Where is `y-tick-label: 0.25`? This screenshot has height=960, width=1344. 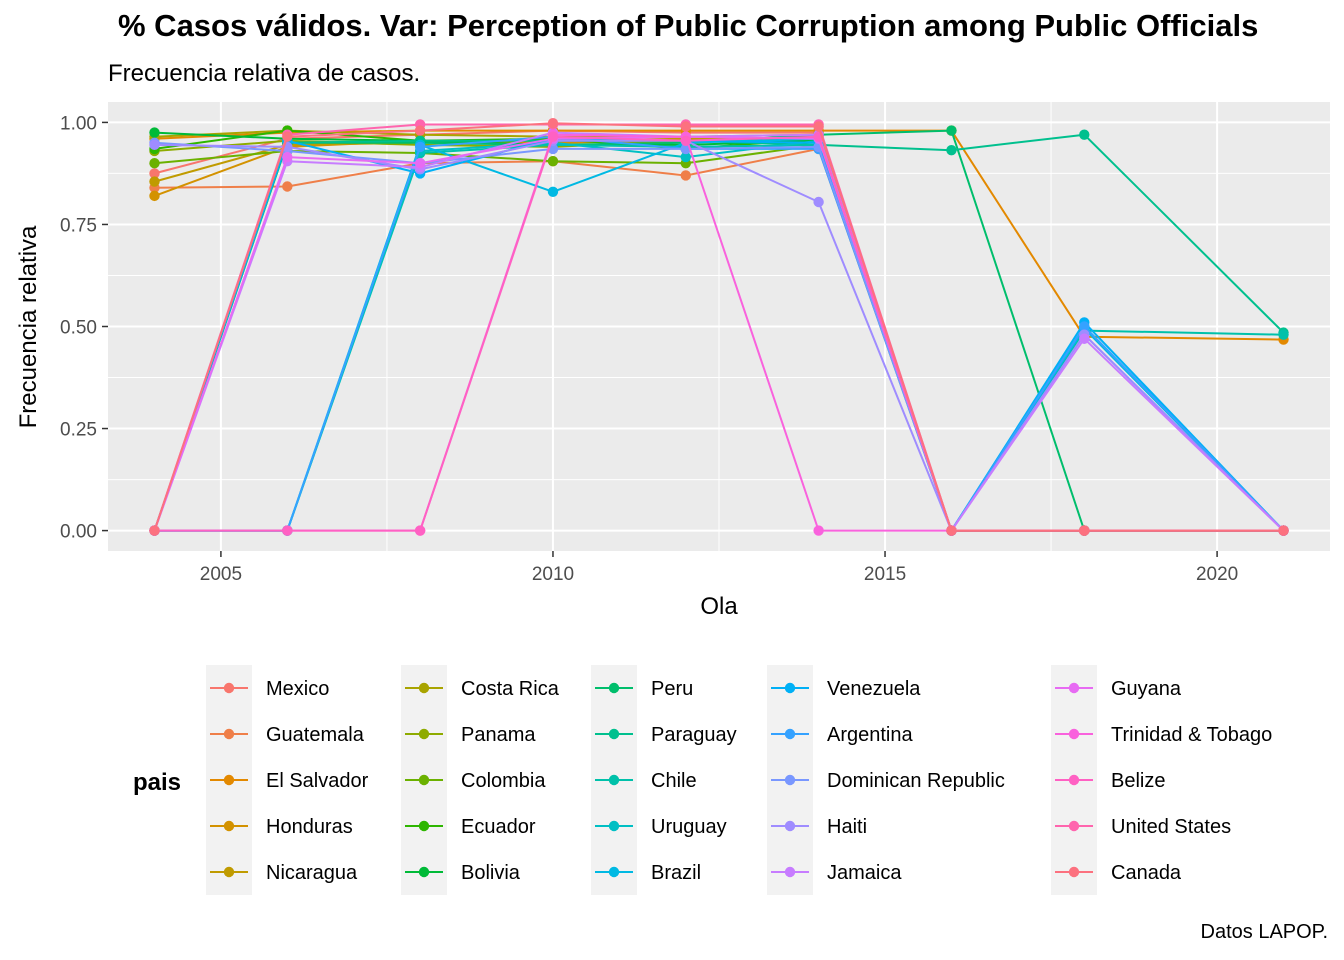
y-tick-label: 0.25 is located at coordinates (78, 430).